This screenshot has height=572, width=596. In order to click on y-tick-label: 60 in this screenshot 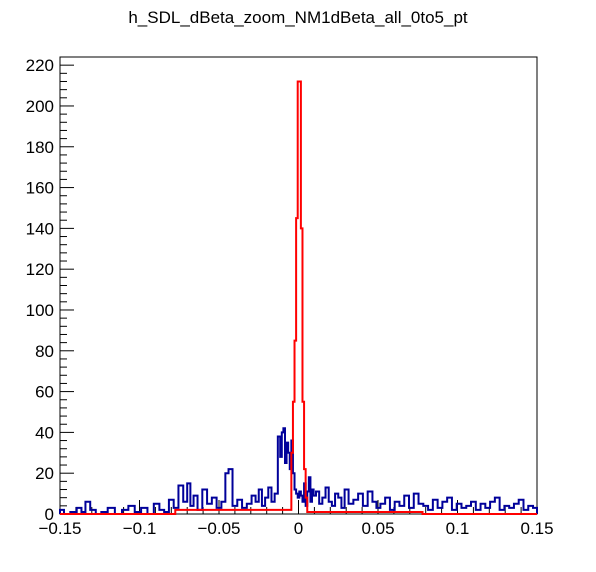, I will do `click(44, 392)`.